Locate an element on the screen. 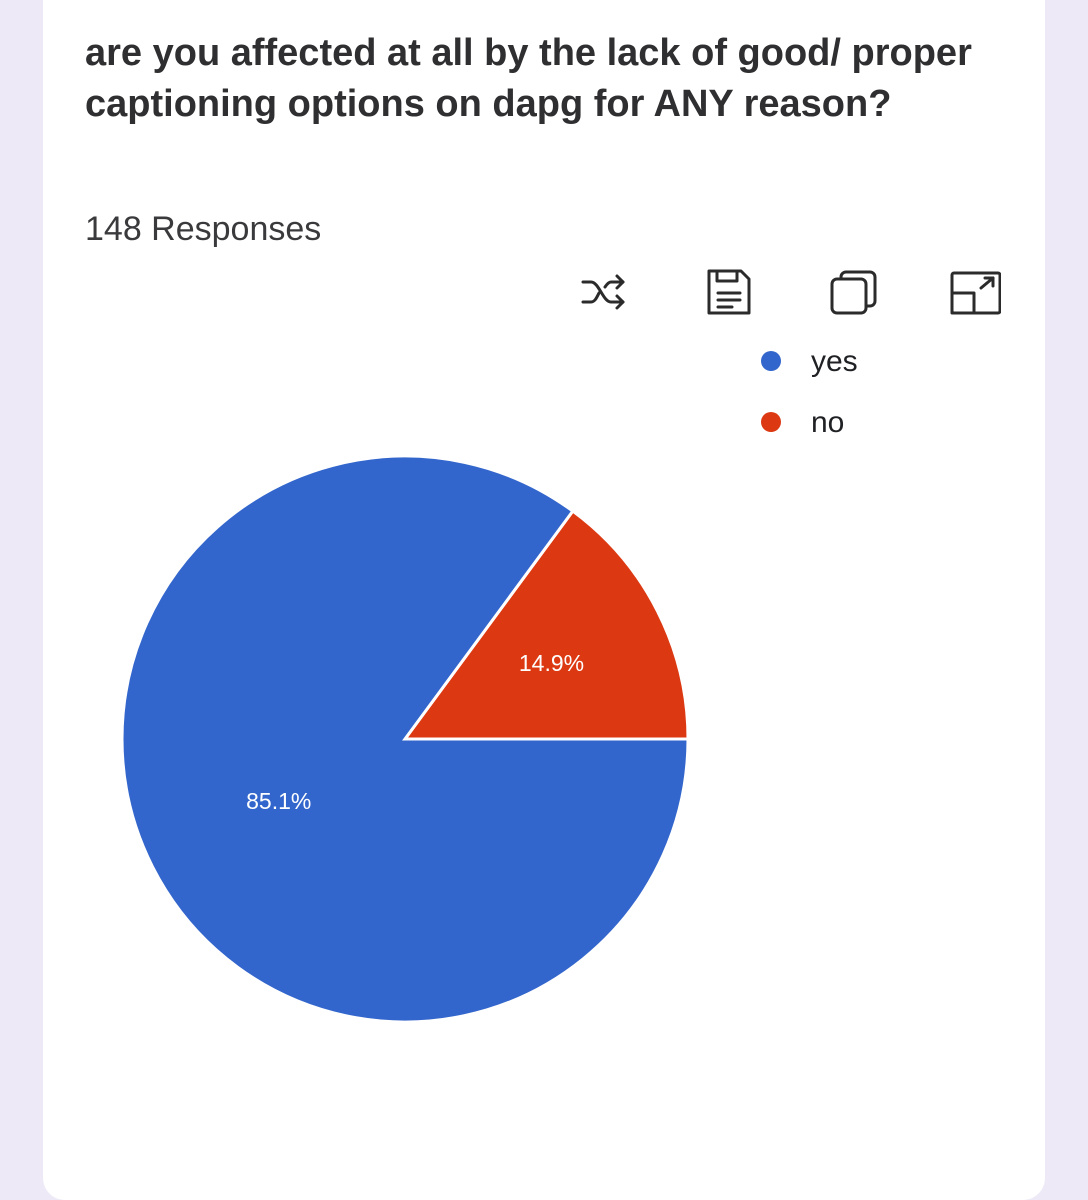  copy-icon is located at coordinates (853, 292).